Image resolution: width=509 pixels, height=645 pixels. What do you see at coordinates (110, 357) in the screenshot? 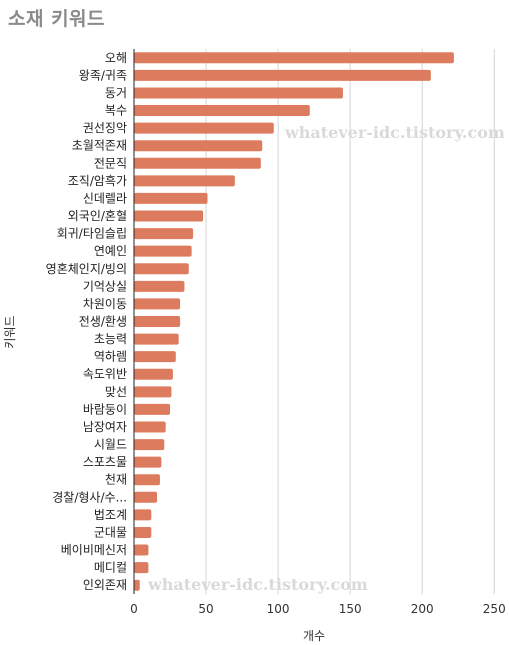
I see `y-tick-label: 역하렘` at bounding box center [110, 357].